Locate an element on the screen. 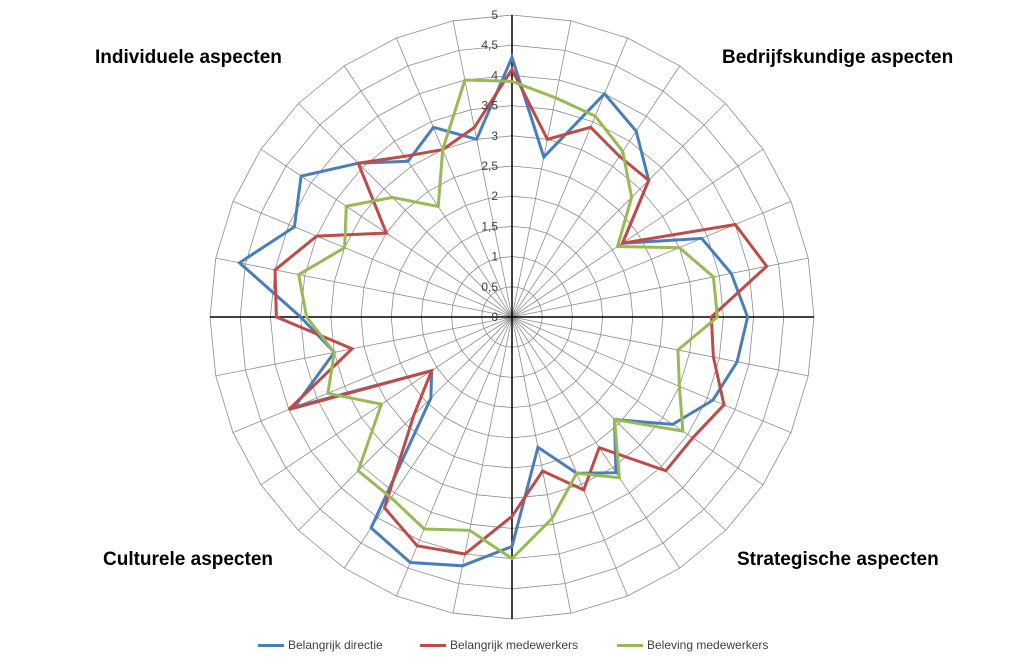 This screenshot has width=1024, height=669. radial-tick-labels: 0 0,5 1 1,5 2 2,5 3 3,5 4 4,5 5 is located at coordinates (489, 166).